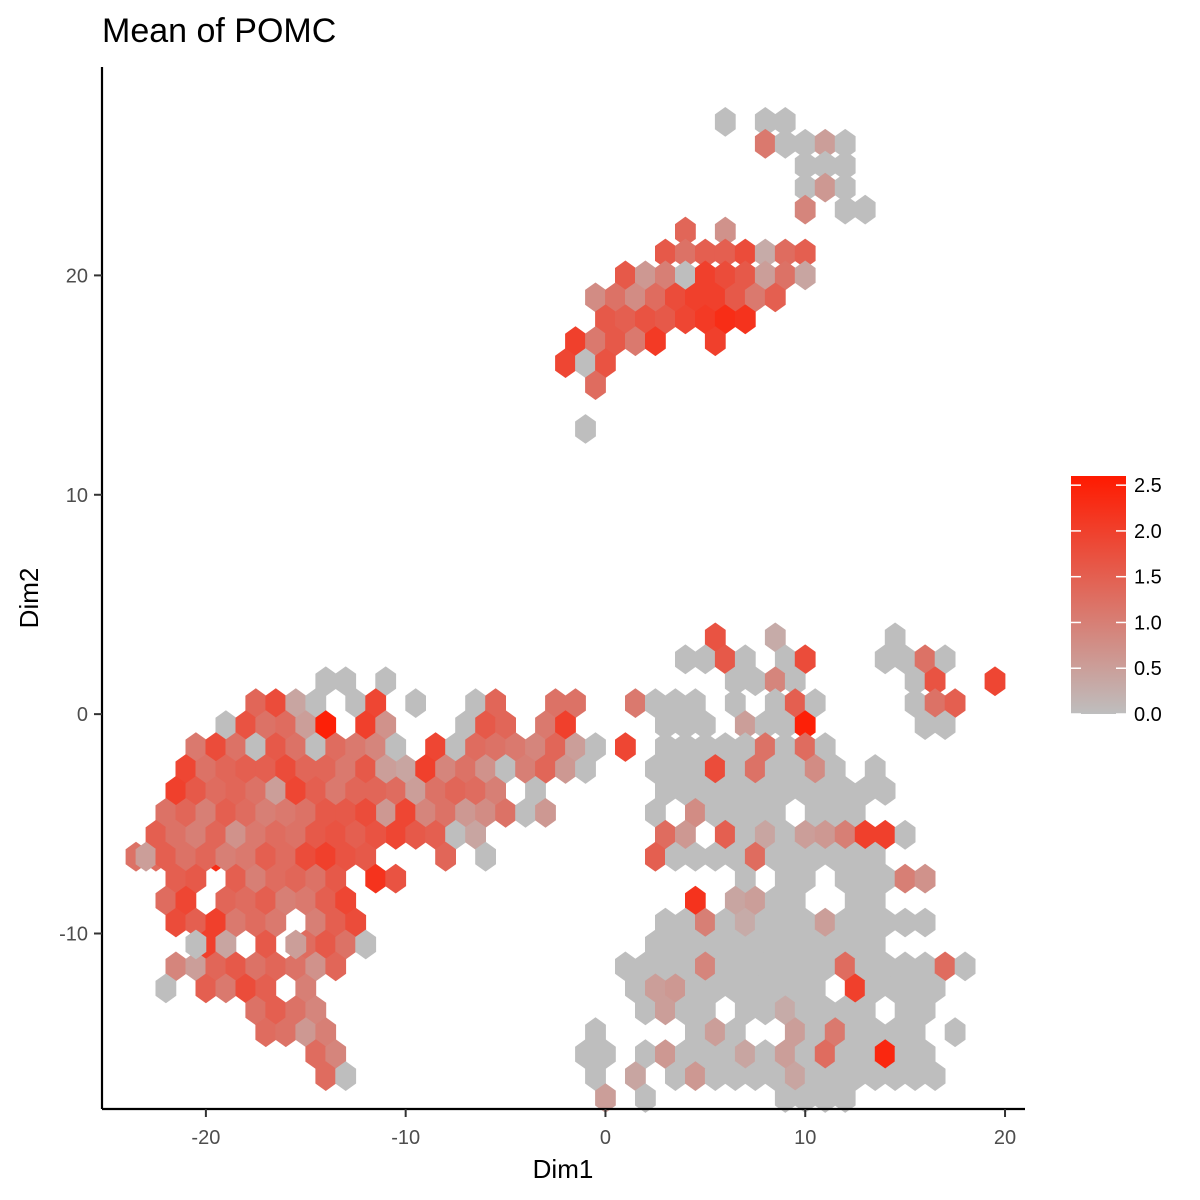 The width and height of the screenshot is (1200, 1200). Describe the element at coordinates (1148, 578) in the screenshot. I see `legend-tick-label: 1.5` at that location.